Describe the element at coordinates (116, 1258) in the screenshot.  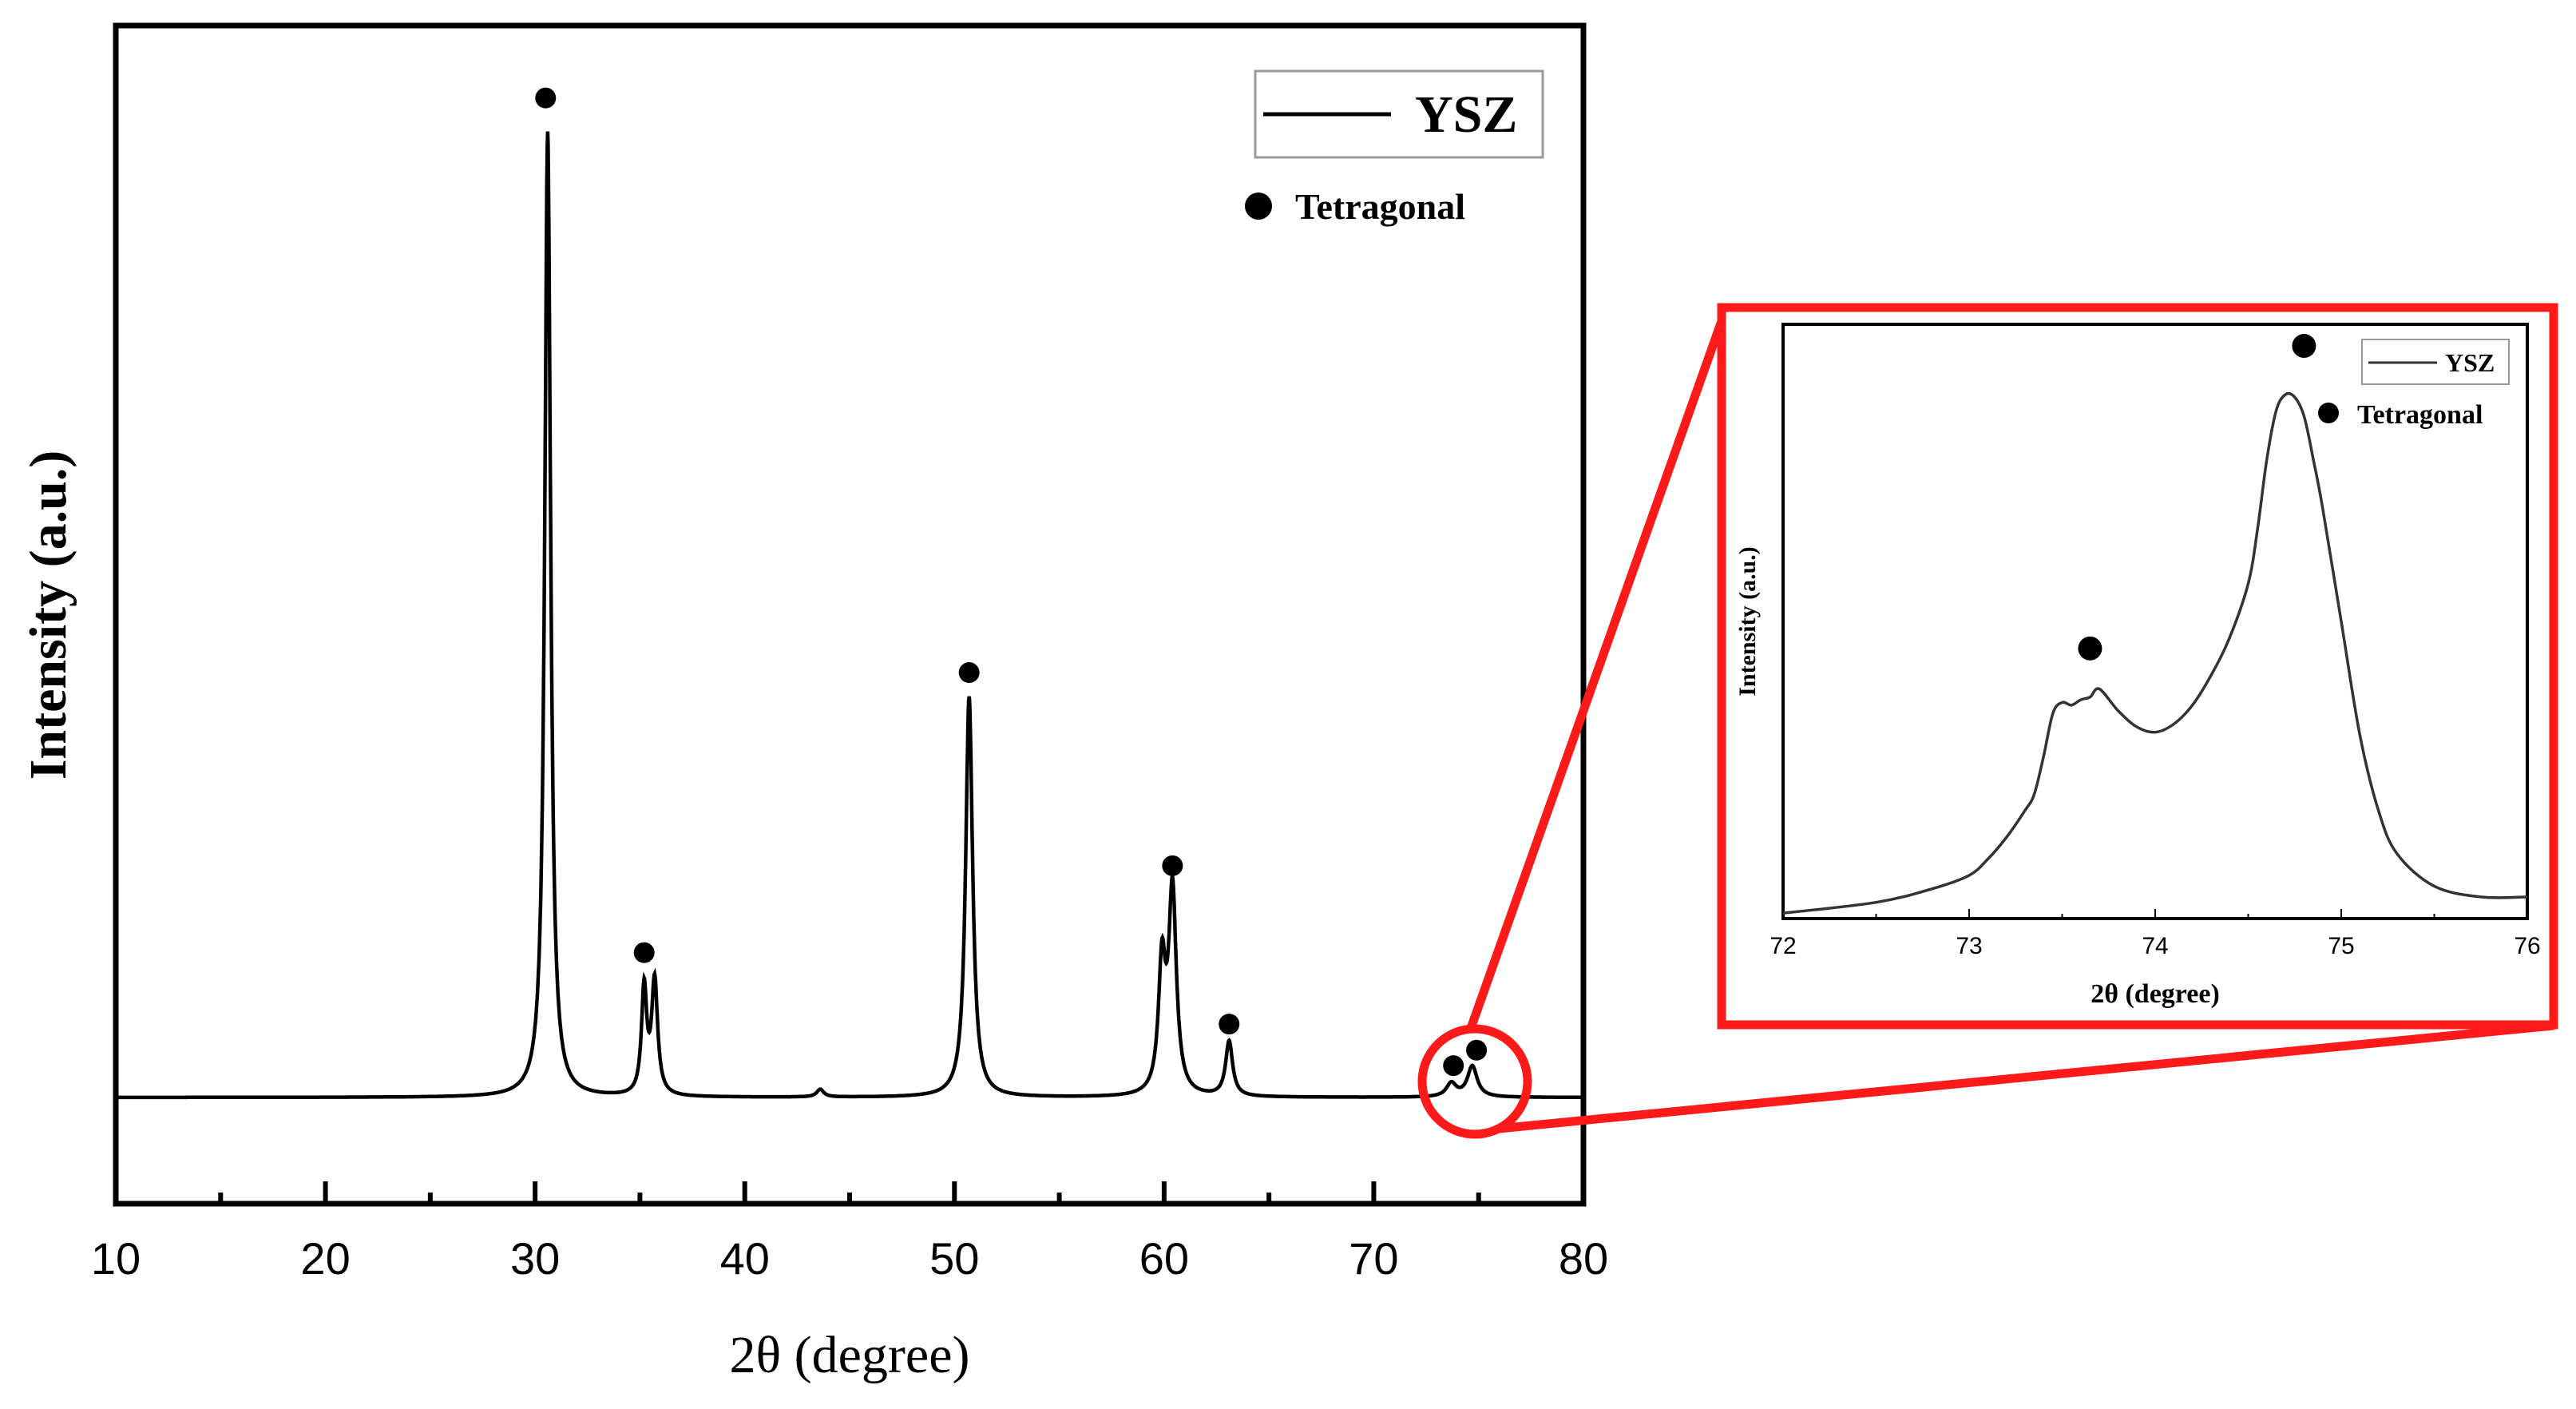
I see `main-x-tick-label-10: 10` at that location.